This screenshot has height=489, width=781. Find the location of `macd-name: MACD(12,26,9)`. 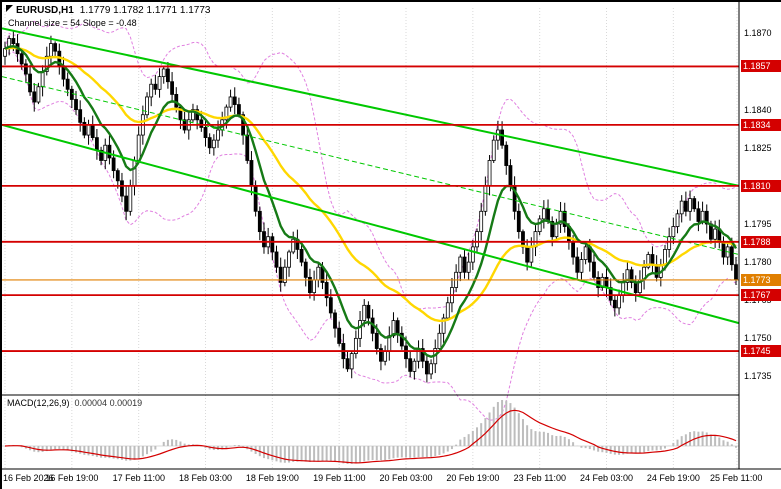

macd-name: MACD(12,26,9) is located at coordinates (38, 403).